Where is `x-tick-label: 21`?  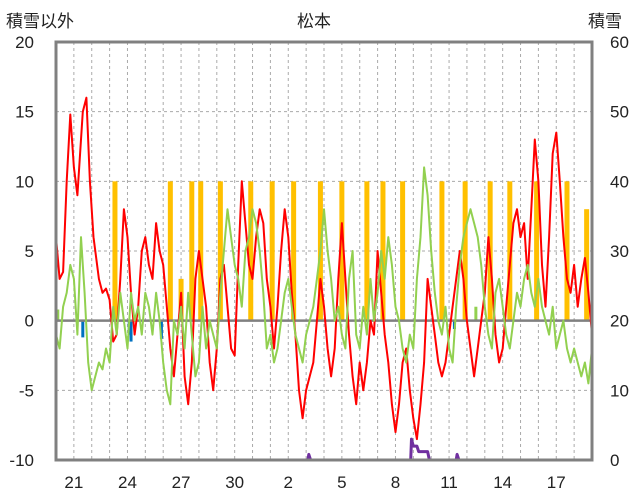 x-tick-label: 21 is located at coordinates (73, 482).